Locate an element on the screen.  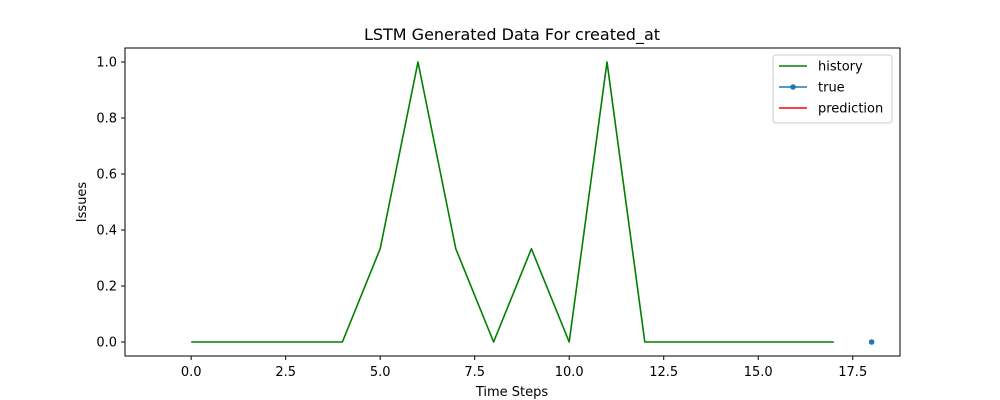
legend-box is located at coordinates (832, 89).